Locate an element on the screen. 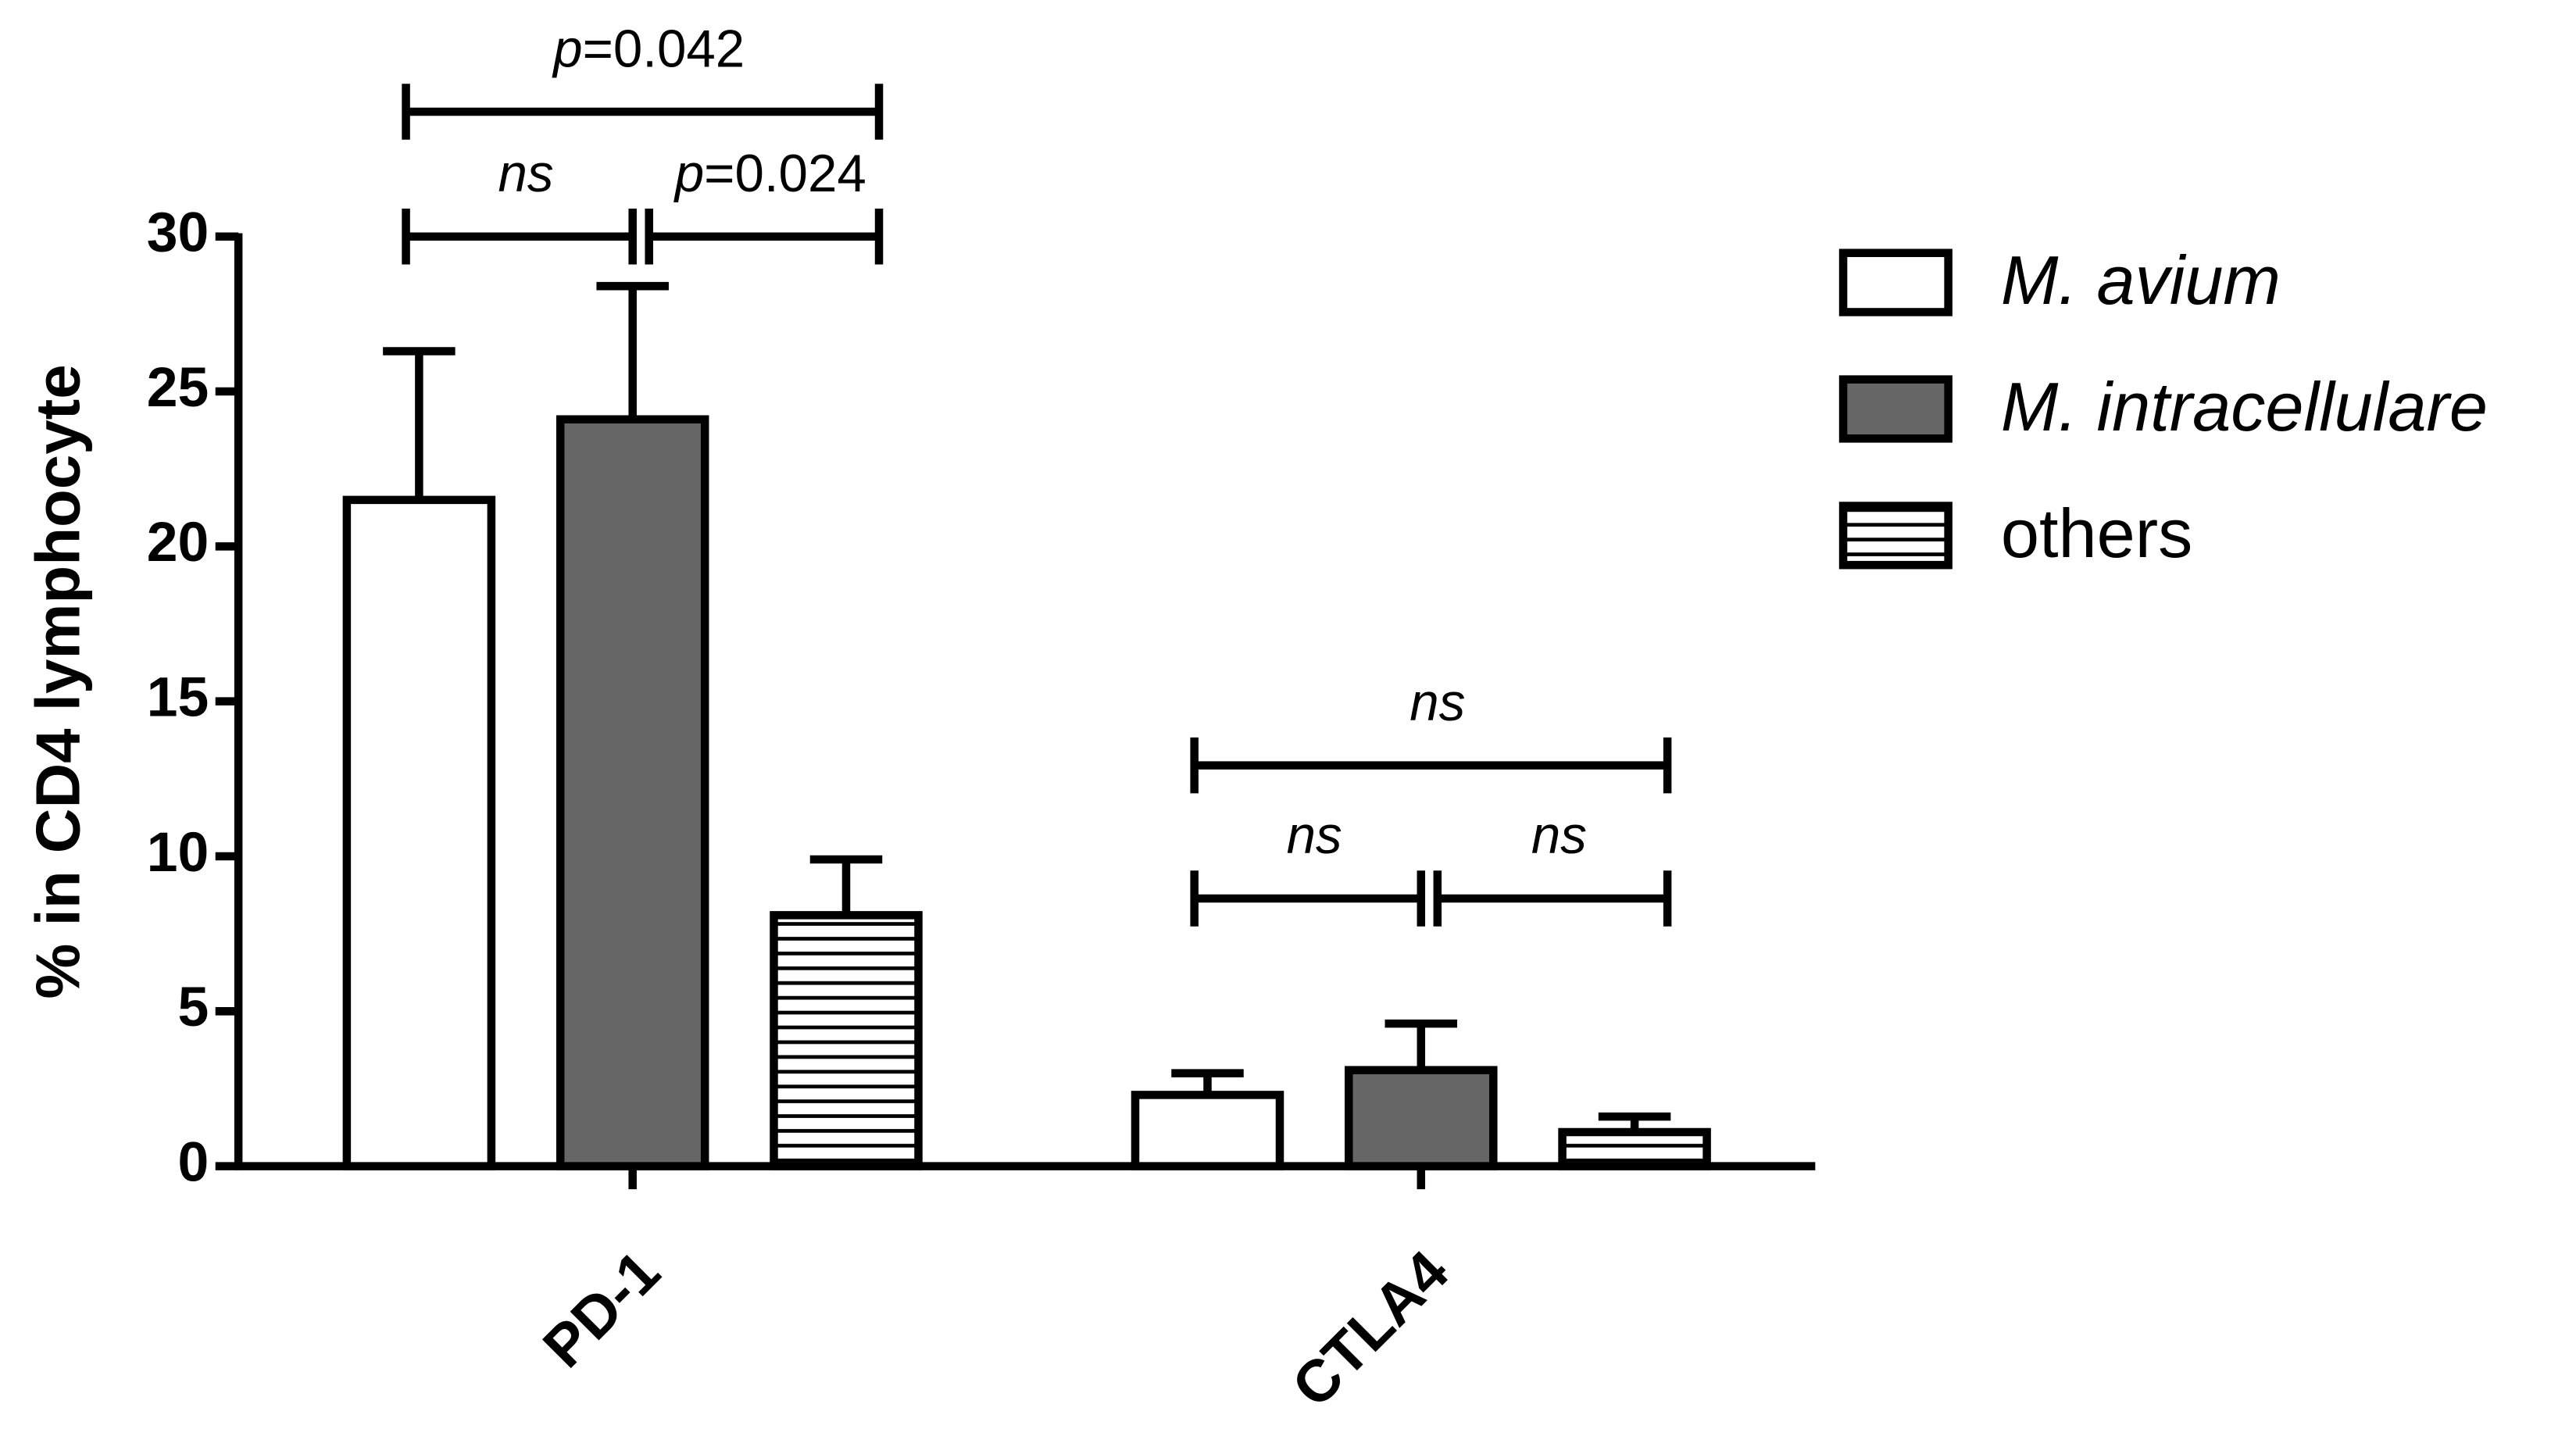 This screenshot has height=1429, width=2576. legend-label: M. intracellulare is located at coordinates (2245, 406).